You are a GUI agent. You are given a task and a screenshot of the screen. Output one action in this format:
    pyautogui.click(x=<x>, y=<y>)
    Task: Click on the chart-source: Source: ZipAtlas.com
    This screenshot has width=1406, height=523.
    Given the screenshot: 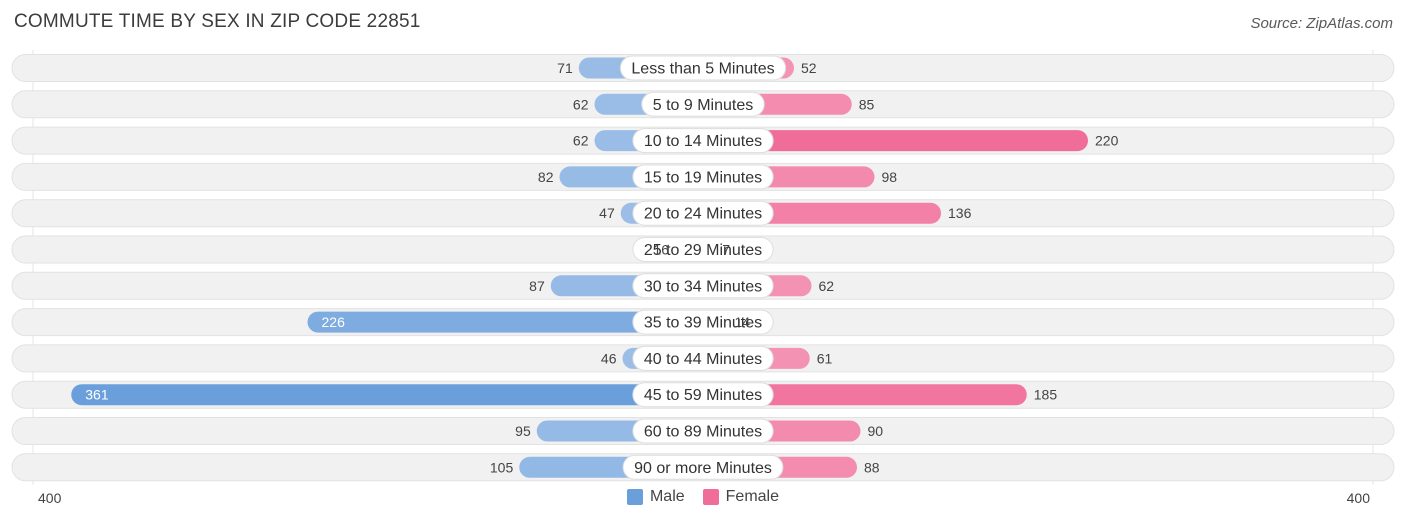 What is the action you would take?
    pyautogui.click(x=1321, y=23)
    